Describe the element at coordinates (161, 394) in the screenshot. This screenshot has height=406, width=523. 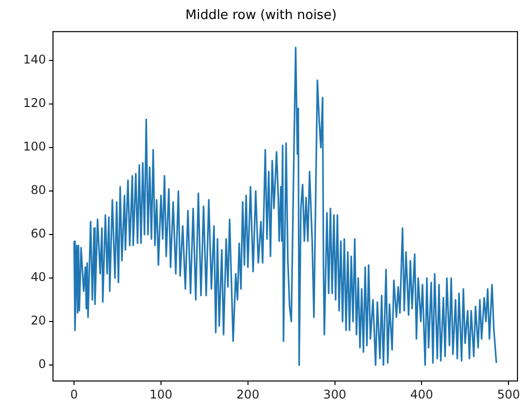
I see `x-tick-label: 100` at that location.